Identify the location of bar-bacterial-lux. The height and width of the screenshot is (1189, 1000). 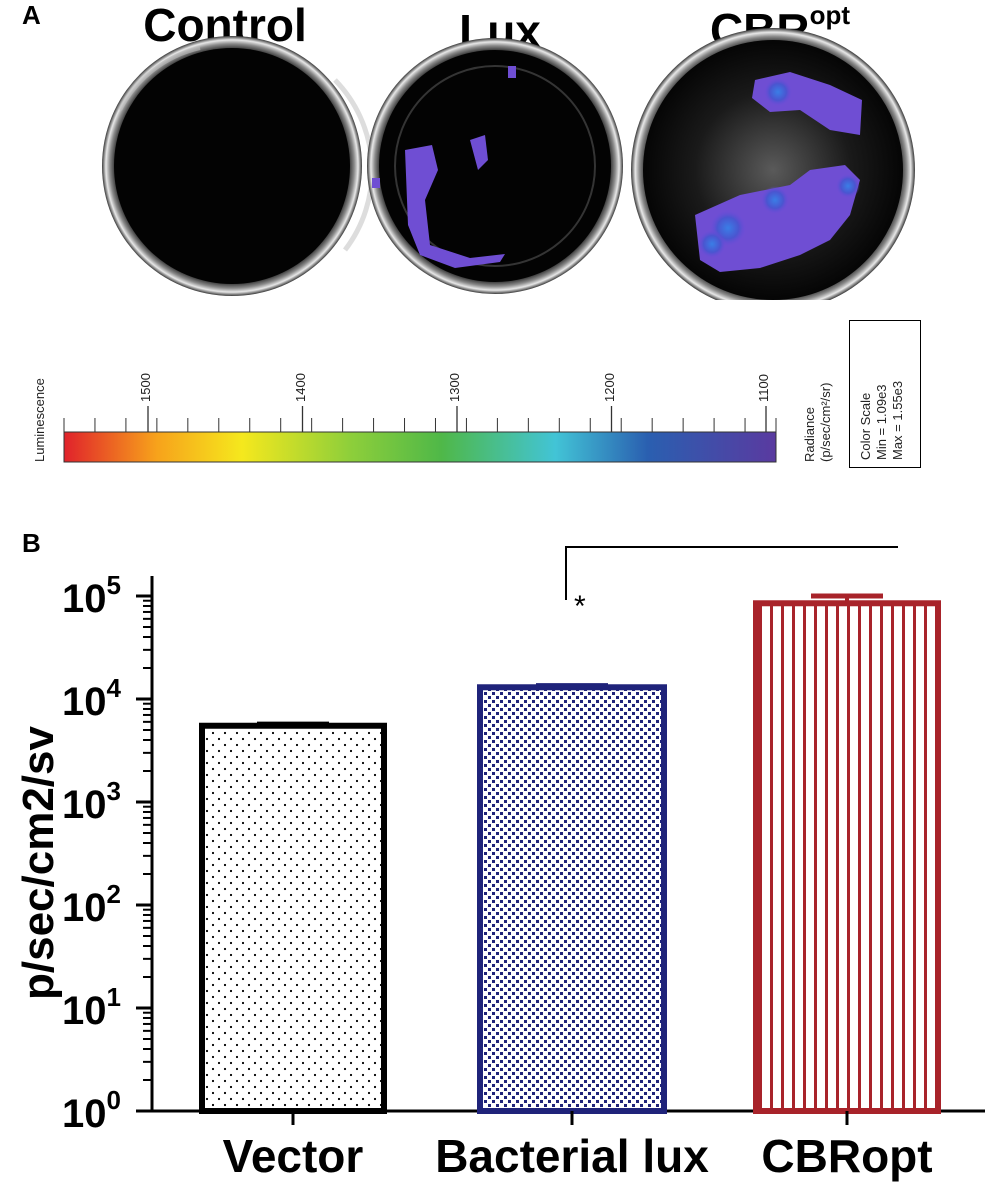
(572, 899).